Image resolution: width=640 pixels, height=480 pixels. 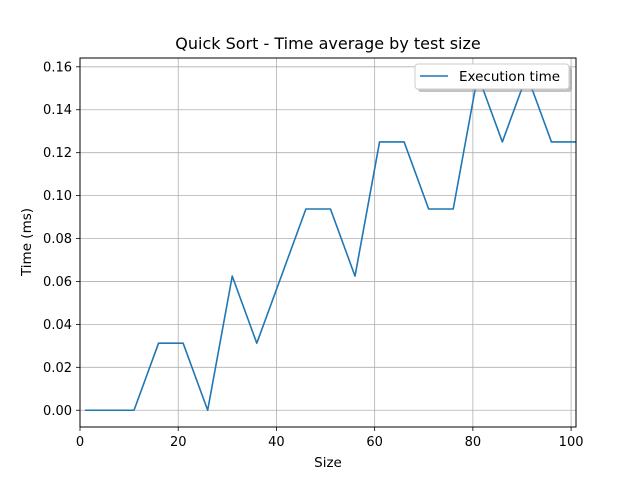 What do you see at coordinates (80, 442) in the screenshot?
I see `x-tick-label: 0` at bounding box center [80, 442].